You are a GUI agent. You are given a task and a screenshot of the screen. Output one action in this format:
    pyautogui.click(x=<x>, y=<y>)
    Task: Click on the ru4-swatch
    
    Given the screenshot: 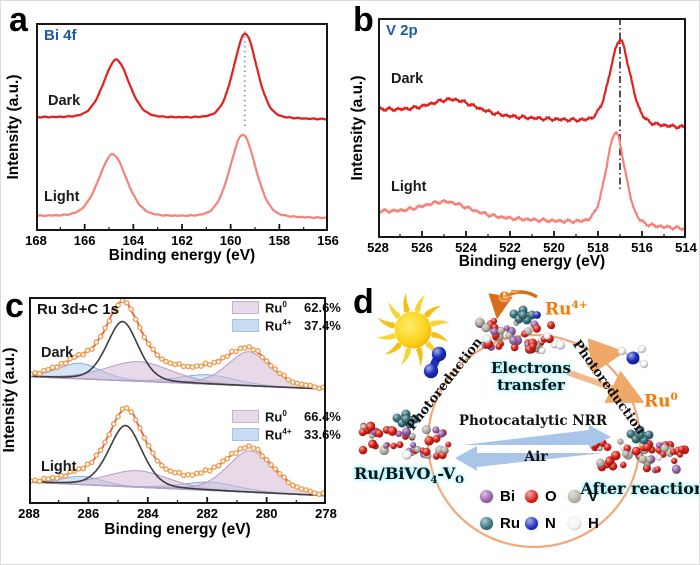 What is the action you would take?
    pyautogui.click(x=245, y=435)
    